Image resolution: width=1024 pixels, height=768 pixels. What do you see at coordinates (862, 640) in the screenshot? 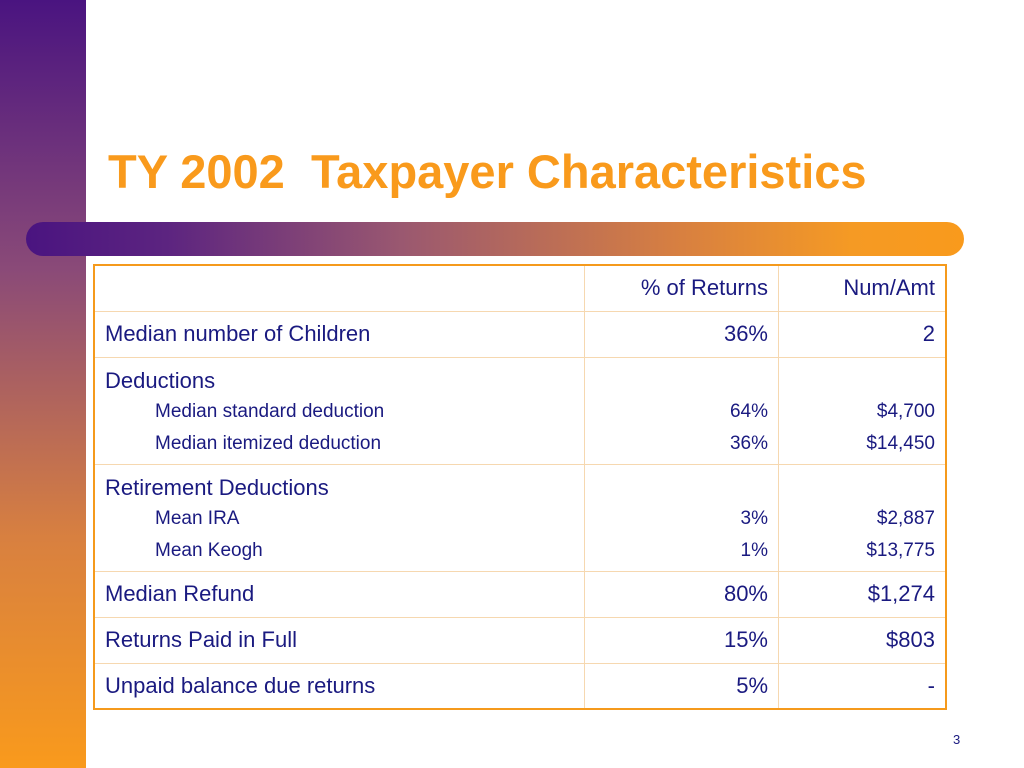
I see `row-num: $803` at bounding box center [862, 640].